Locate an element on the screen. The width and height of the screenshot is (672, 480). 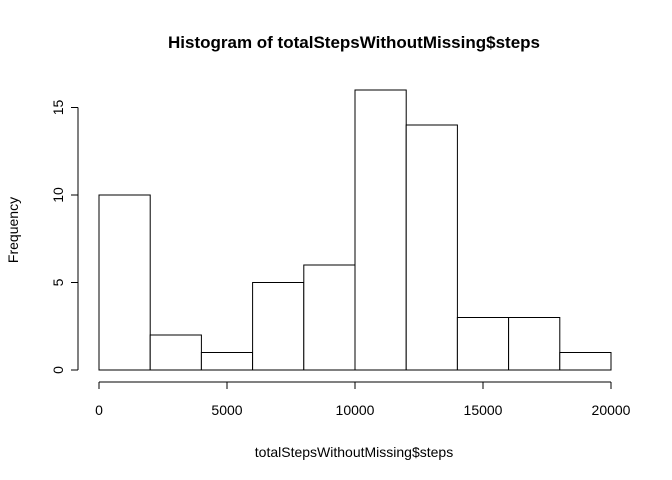
x-tick-label: 15000 is located at coordinates (483, 410).